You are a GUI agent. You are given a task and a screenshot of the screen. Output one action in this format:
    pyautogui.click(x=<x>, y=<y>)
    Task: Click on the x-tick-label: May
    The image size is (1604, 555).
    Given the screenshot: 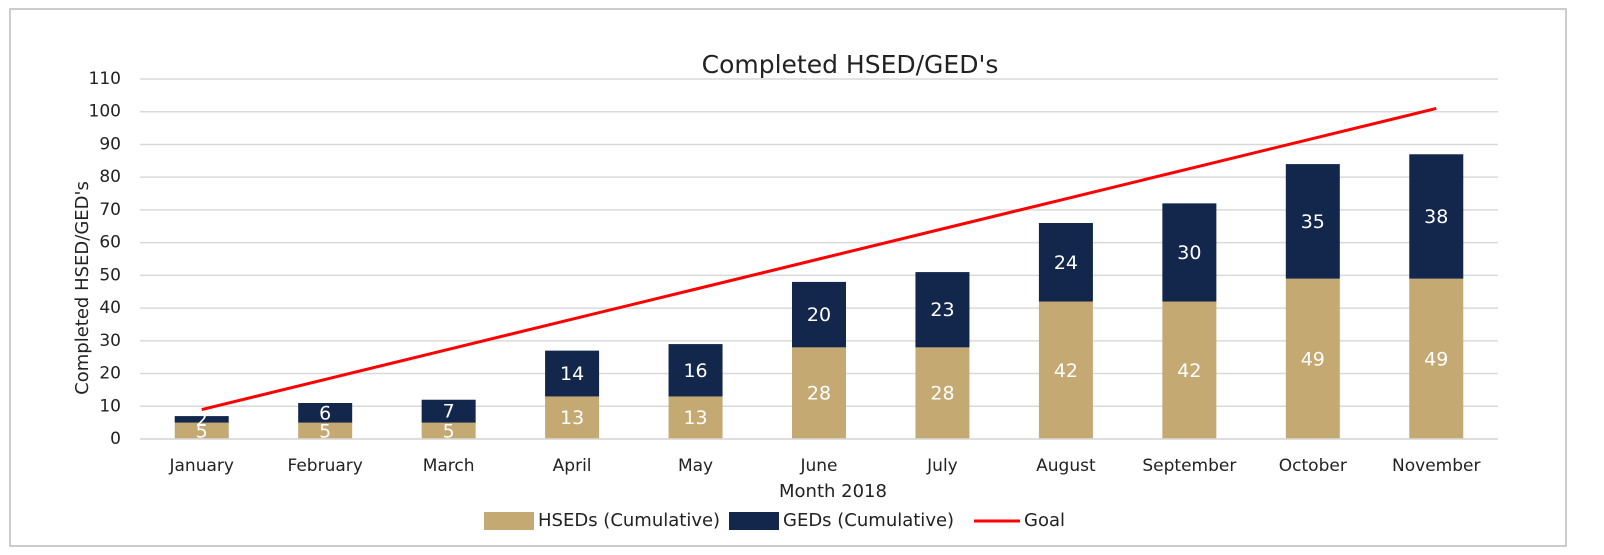 What is the action you would take?
    pyautogui.click(x=695, y=466)
    